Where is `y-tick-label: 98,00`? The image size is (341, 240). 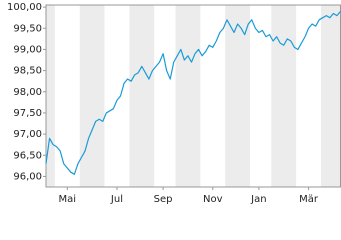
y-tick-label: 98,00 is located at coordinates (27, 92).